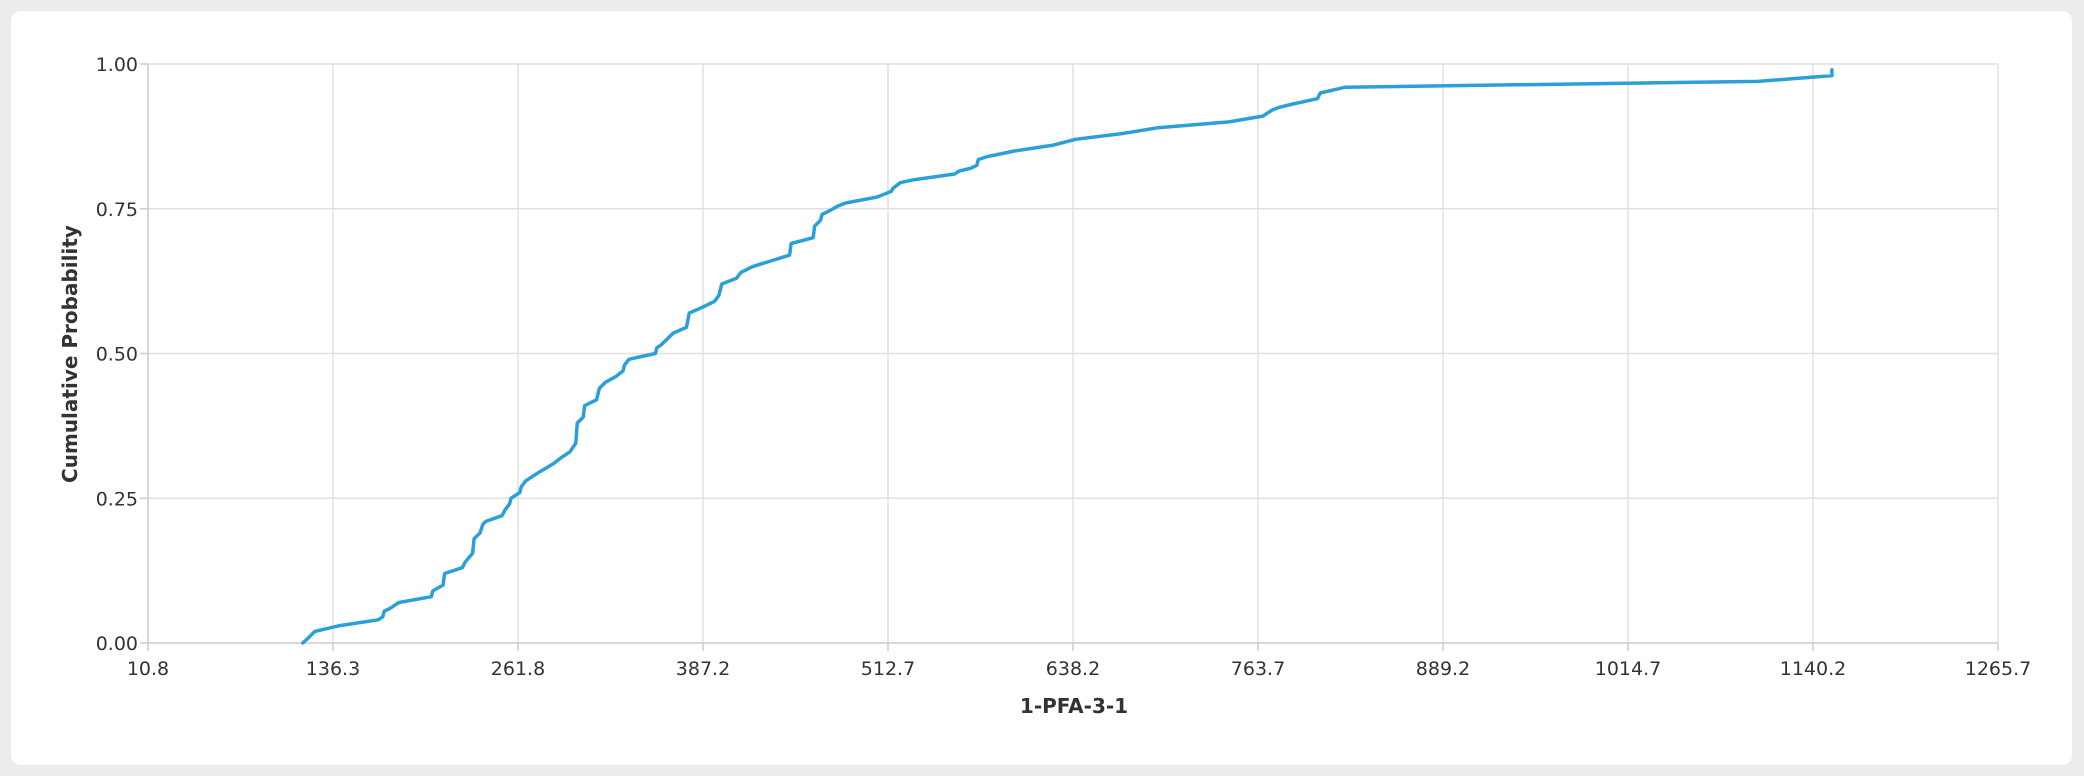 This screenshot has height=776, width=2084. I want to click on y-tick-label: 0.25, so click(117, 499).